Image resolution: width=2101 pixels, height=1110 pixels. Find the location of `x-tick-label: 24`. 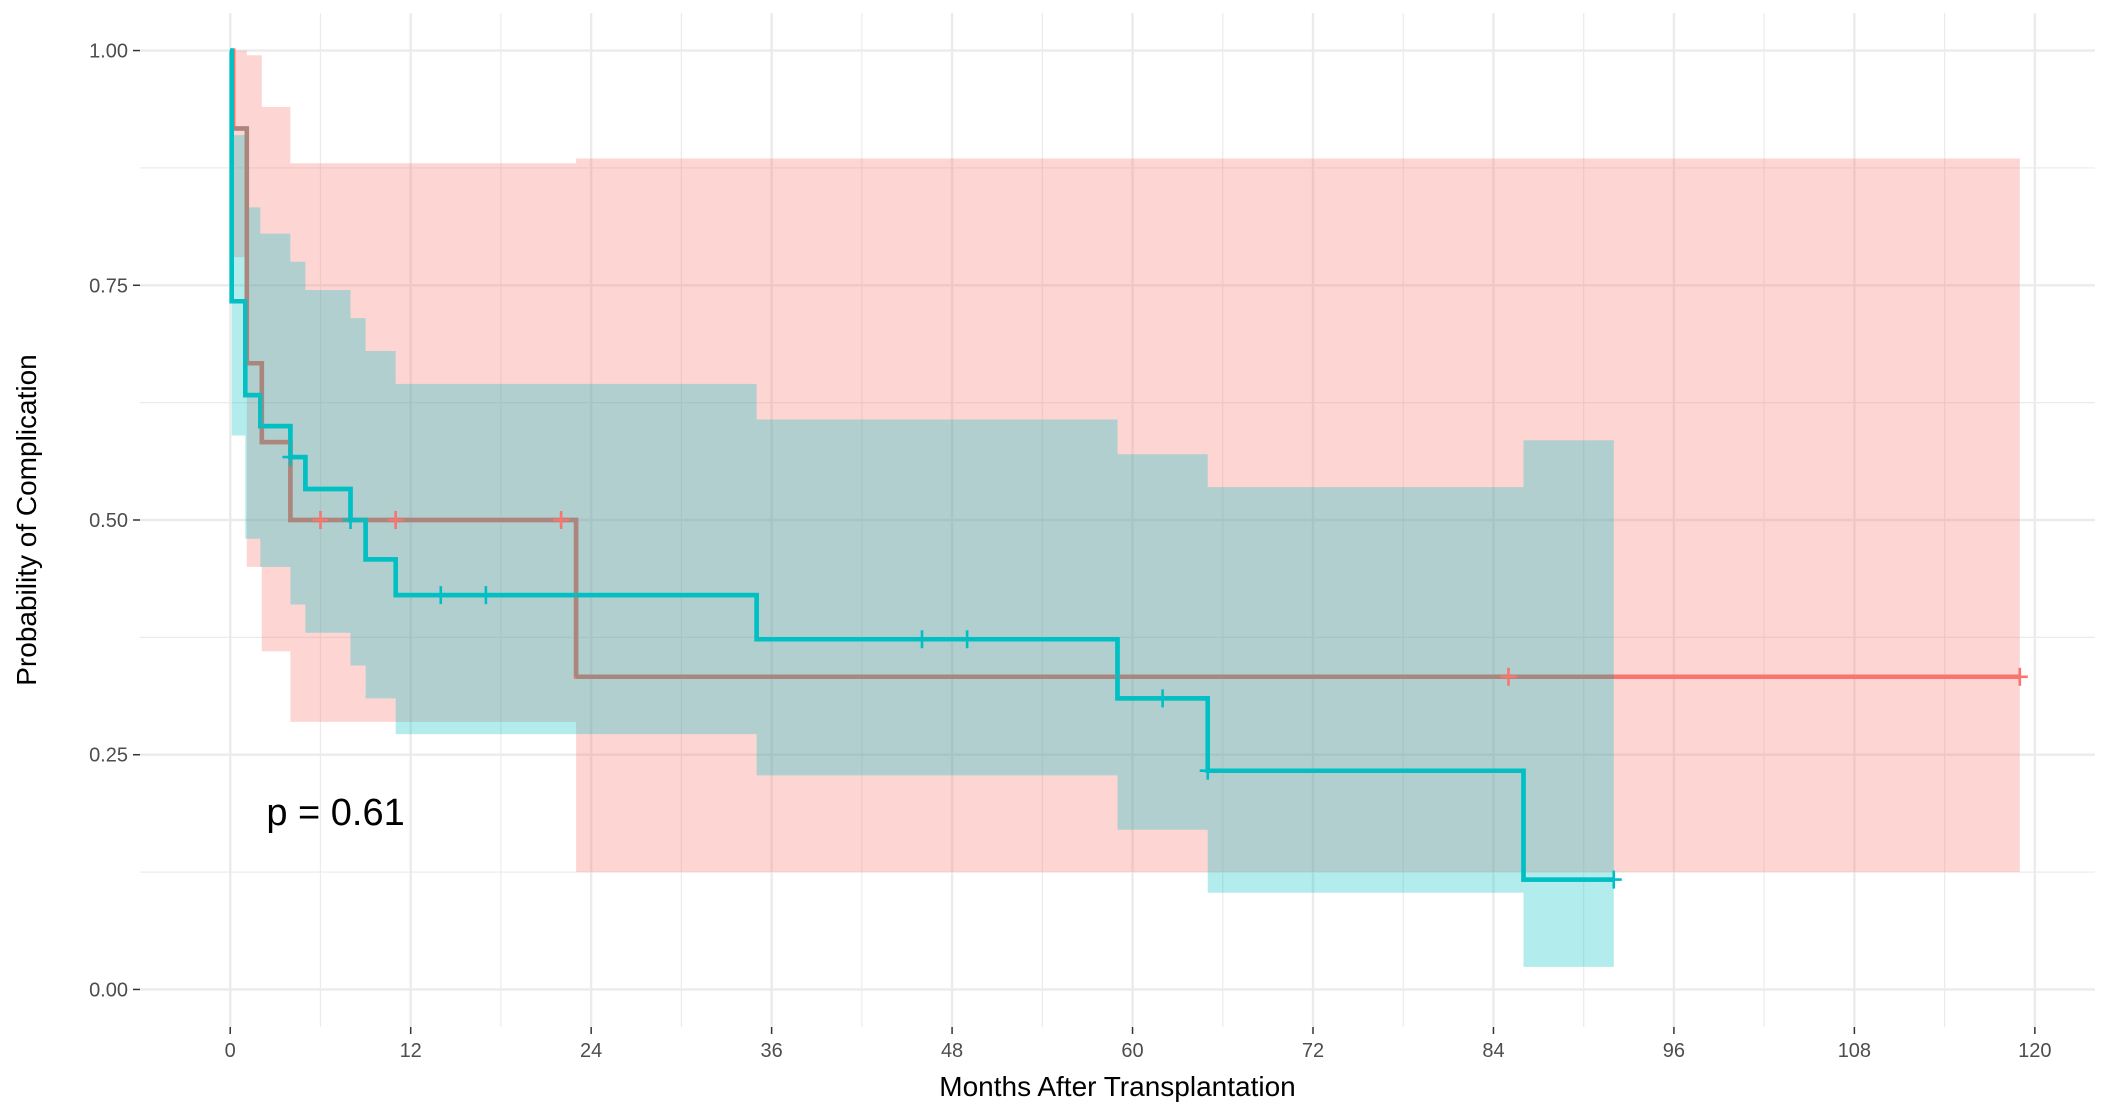

x-tick-label: 24 is located at coordinates (591, 1051).